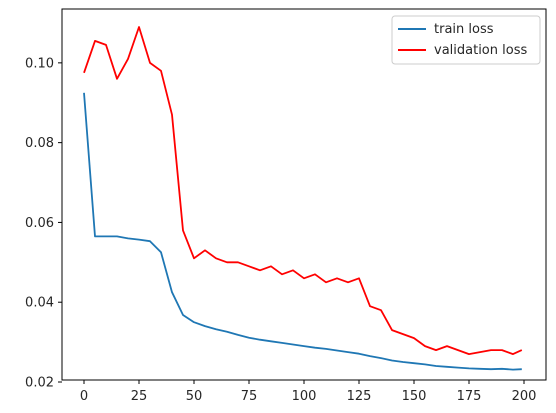 The height and width of the screenshot is (413, 556). Describe the element at coordinates (39, 223) in the screenshot. I see `y-tick-label: 0.06` at that location.